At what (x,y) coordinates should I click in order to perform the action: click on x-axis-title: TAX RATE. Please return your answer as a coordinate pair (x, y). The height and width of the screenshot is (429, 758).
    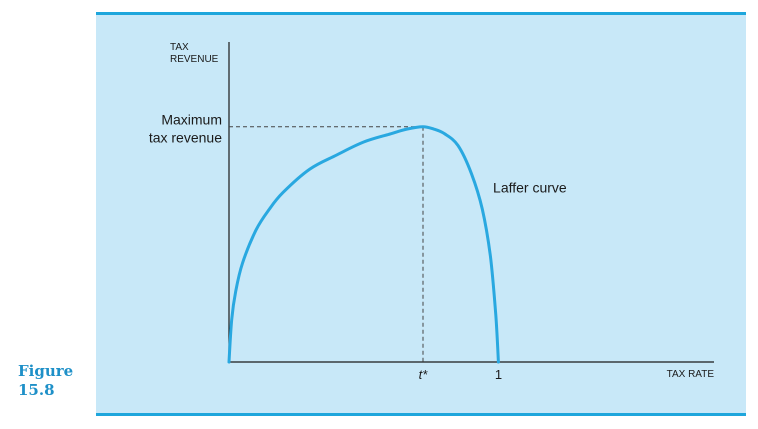
    Looking at the image, I should click on (691, 374).